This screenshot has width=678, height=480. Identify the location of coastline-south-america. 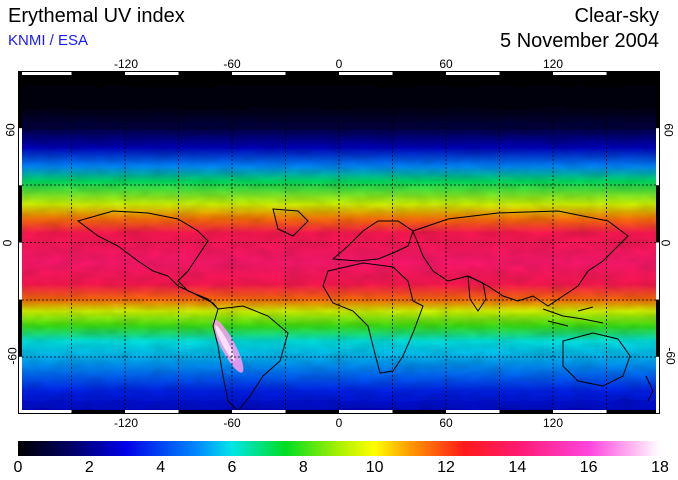
(250, 358).